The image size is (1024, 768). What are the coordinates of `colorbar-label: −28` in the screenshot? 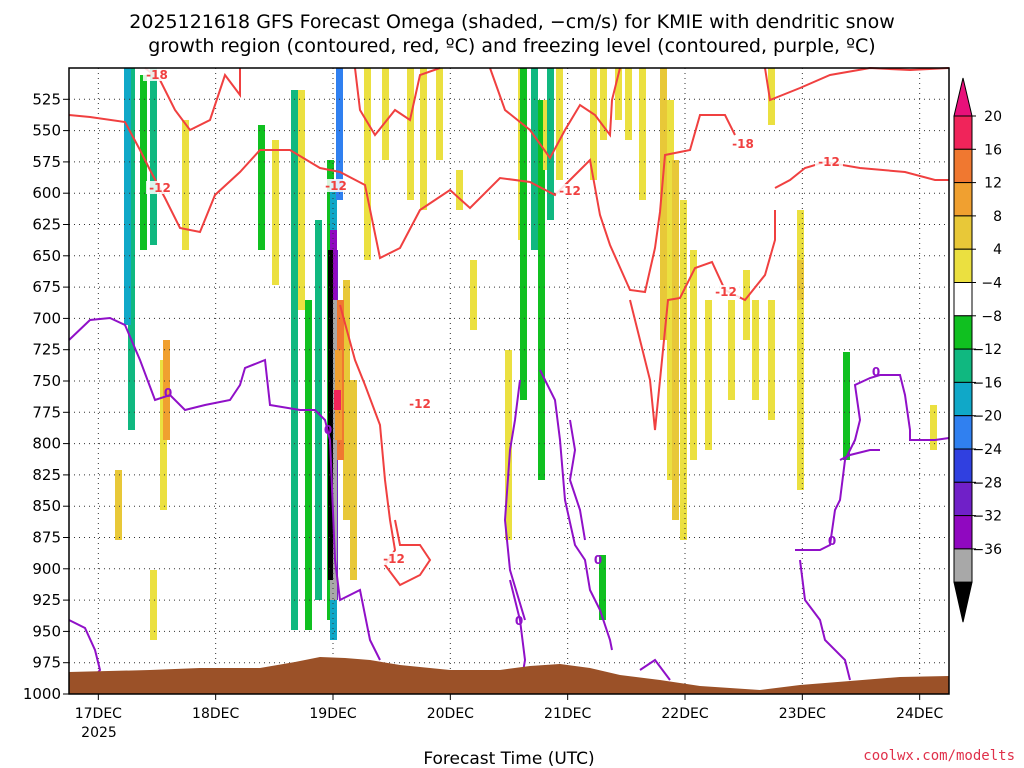 It's located at (987, 483).